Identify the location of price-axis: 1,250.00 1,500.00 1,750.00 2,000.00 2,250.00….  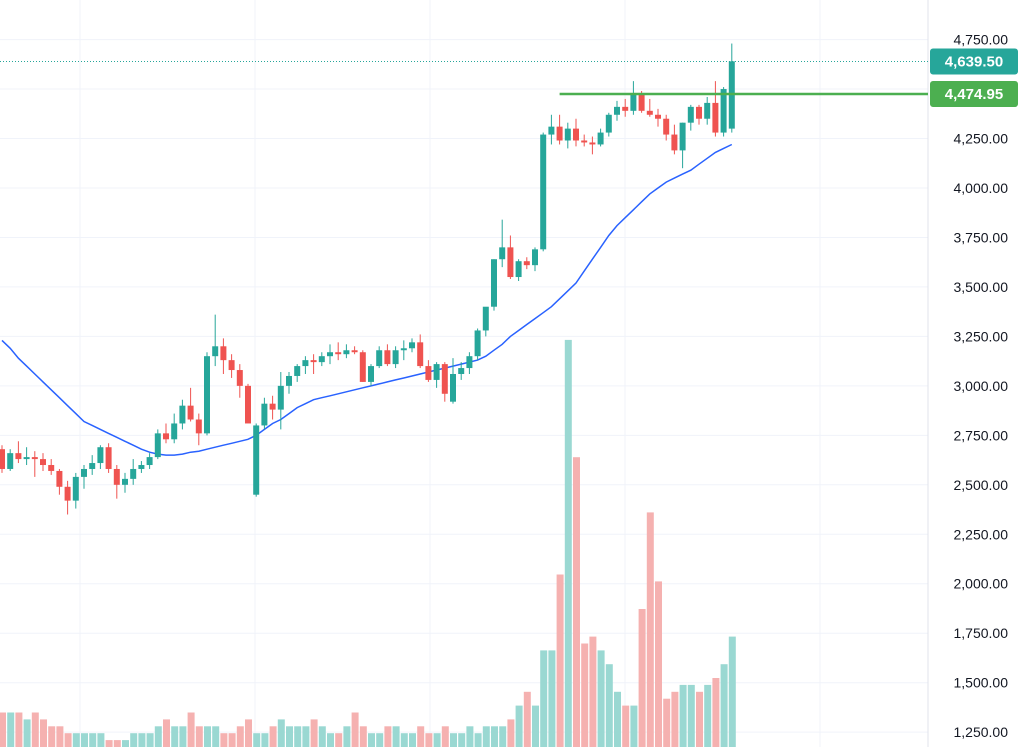
(981, 370).